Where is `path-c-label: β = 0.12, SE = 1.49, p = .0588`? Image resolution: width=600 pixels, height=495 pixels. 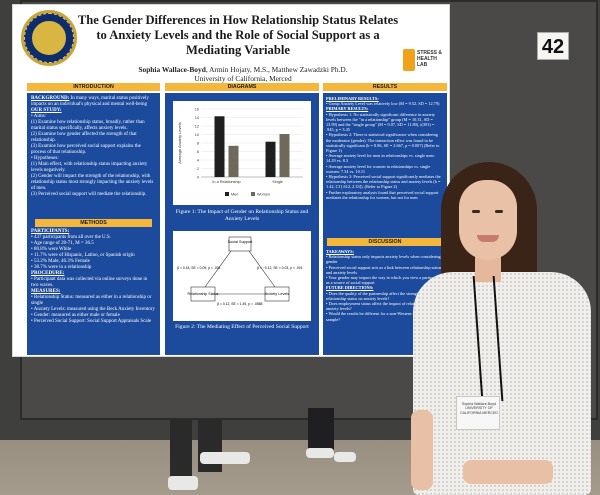
path-c-label: β = 0.12, SE = 1.49, p = .0588 is located at coordinates (240, 304).